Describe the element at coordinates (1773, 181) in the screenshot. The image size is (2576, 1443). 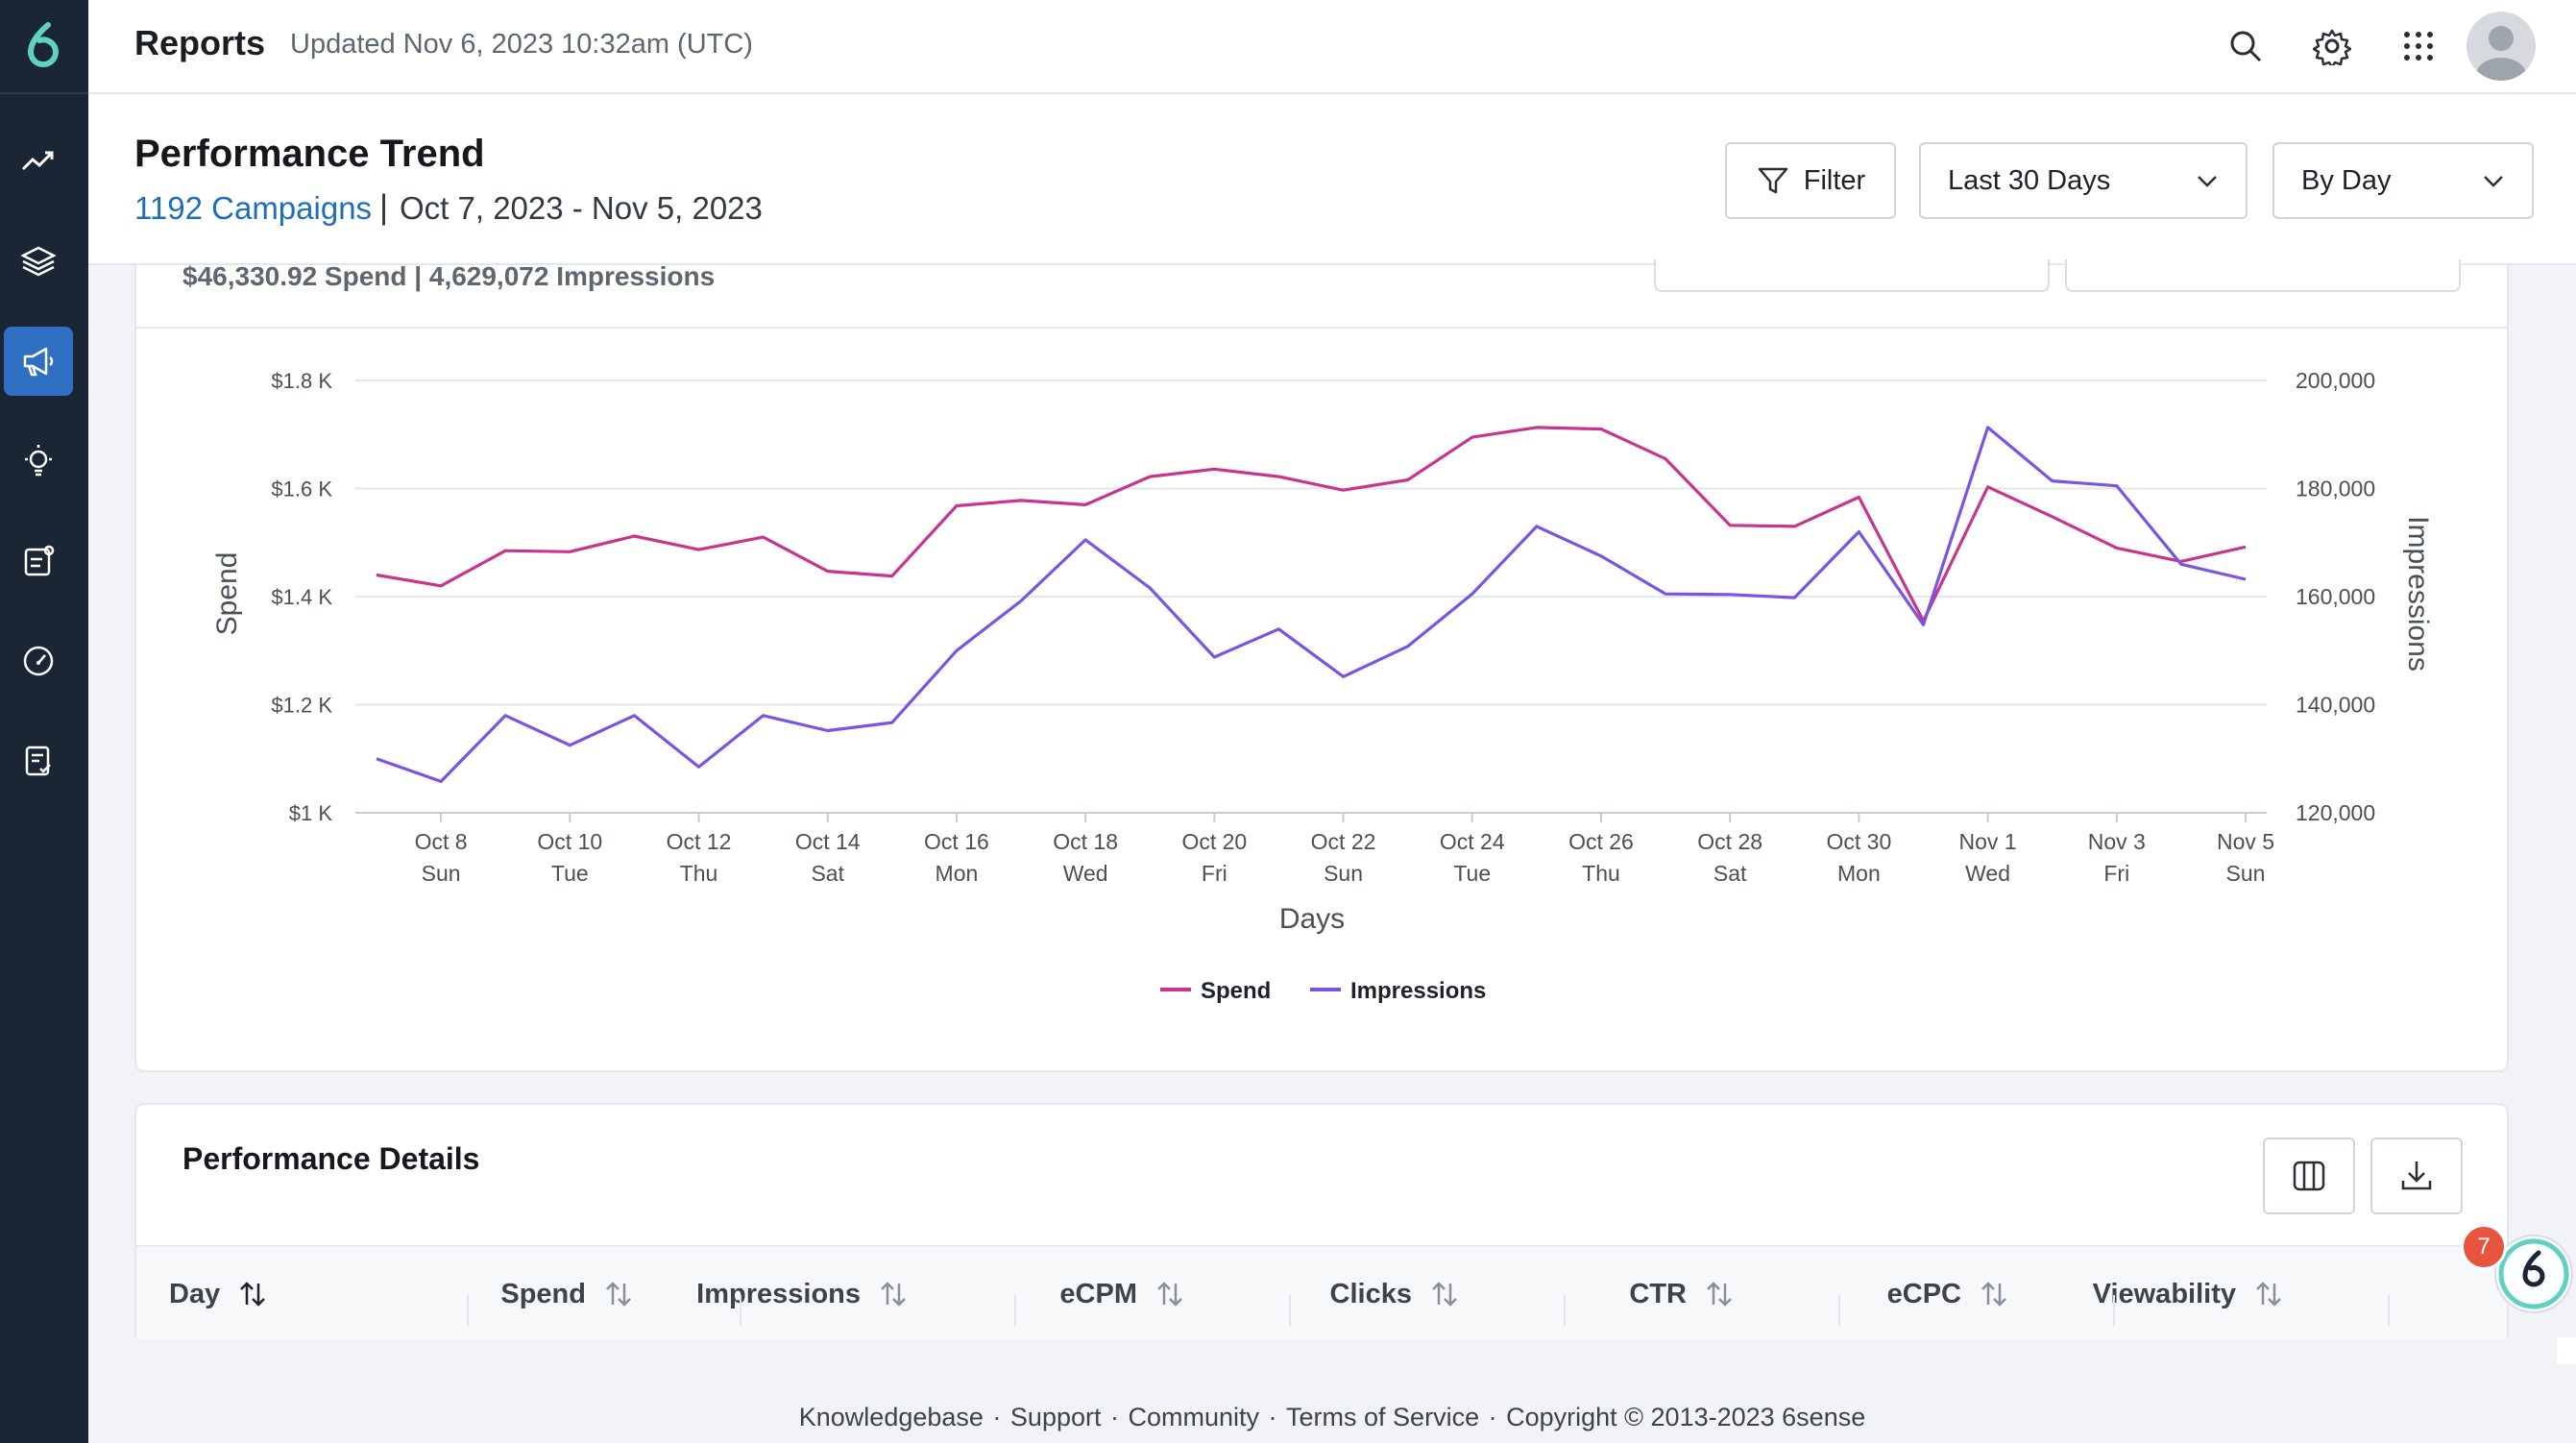
I see `filter-icon` at that location.